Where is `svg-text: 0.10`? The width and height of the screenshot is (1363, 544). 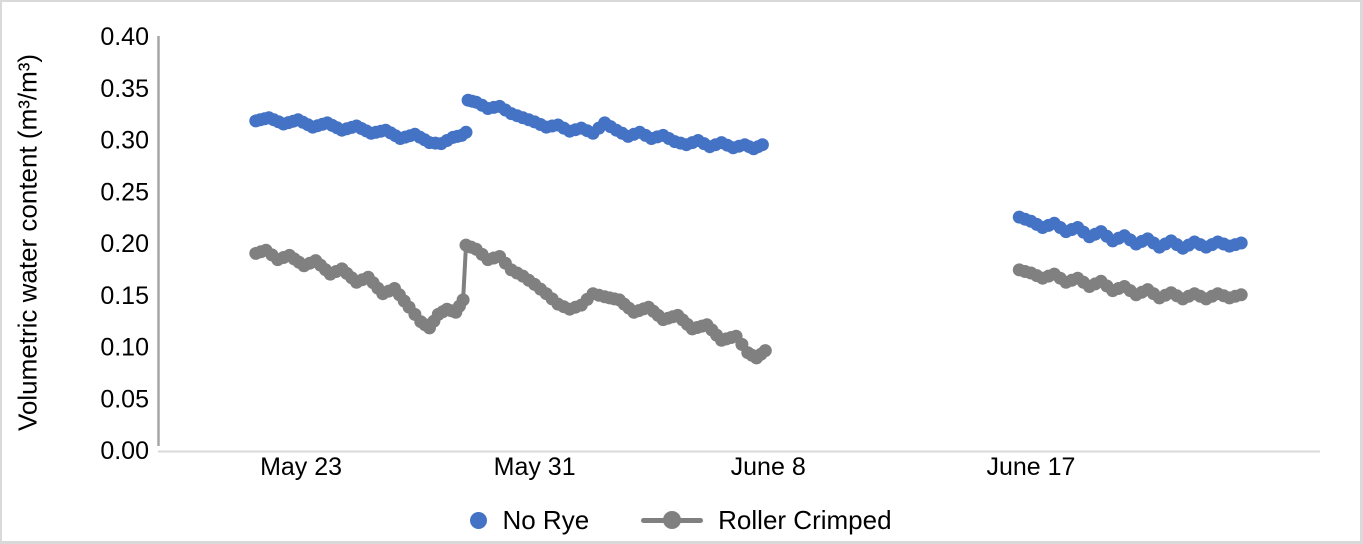 svg-text: 0.10 is located at coordinates (124, 348).